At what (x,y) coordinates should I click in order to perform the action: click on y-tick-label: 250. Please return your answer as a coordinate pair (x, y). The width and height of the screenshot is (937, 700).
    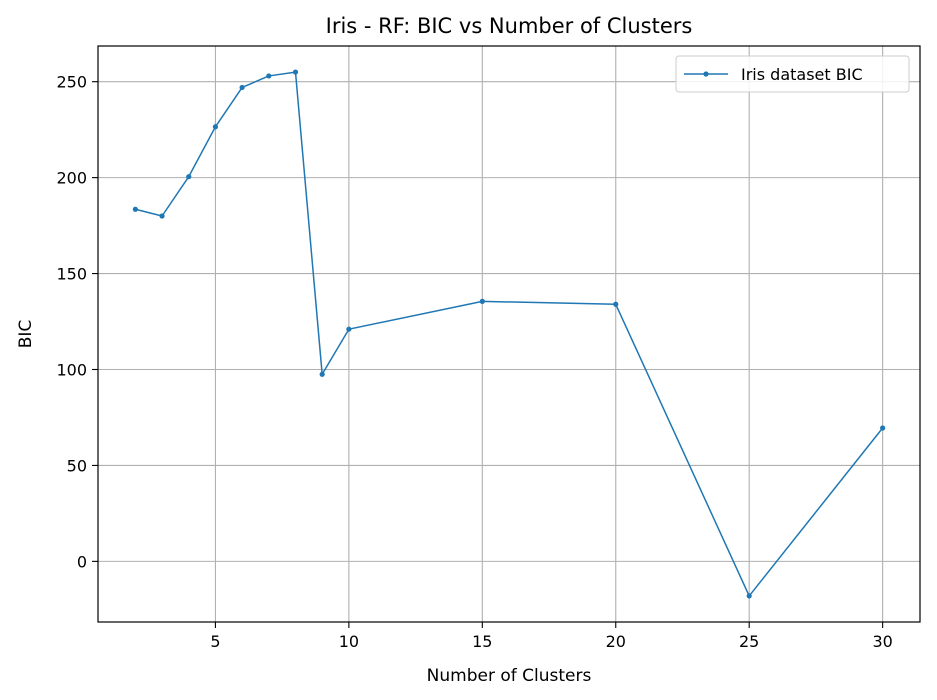
    Looking at the image, I should click on (71, 82).